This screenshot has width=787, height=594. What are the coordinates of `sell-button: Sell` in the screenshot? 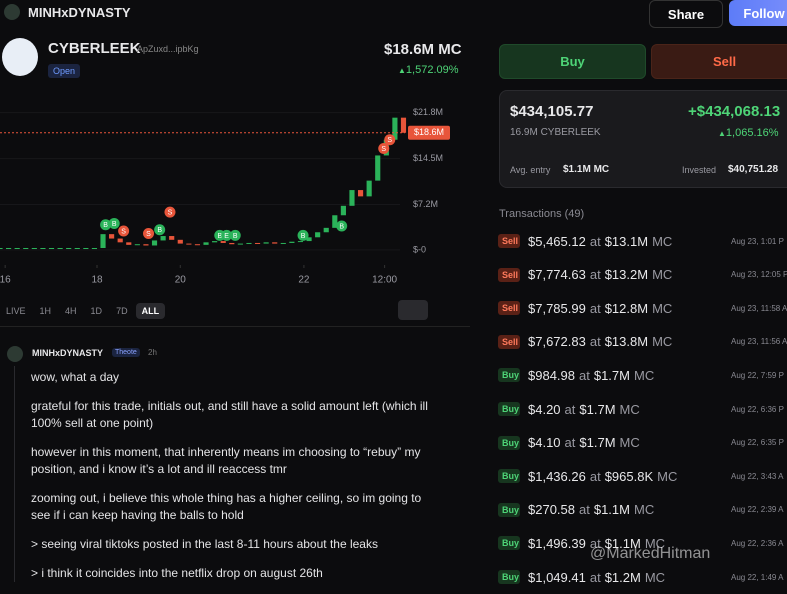 It's located at (719, 61).